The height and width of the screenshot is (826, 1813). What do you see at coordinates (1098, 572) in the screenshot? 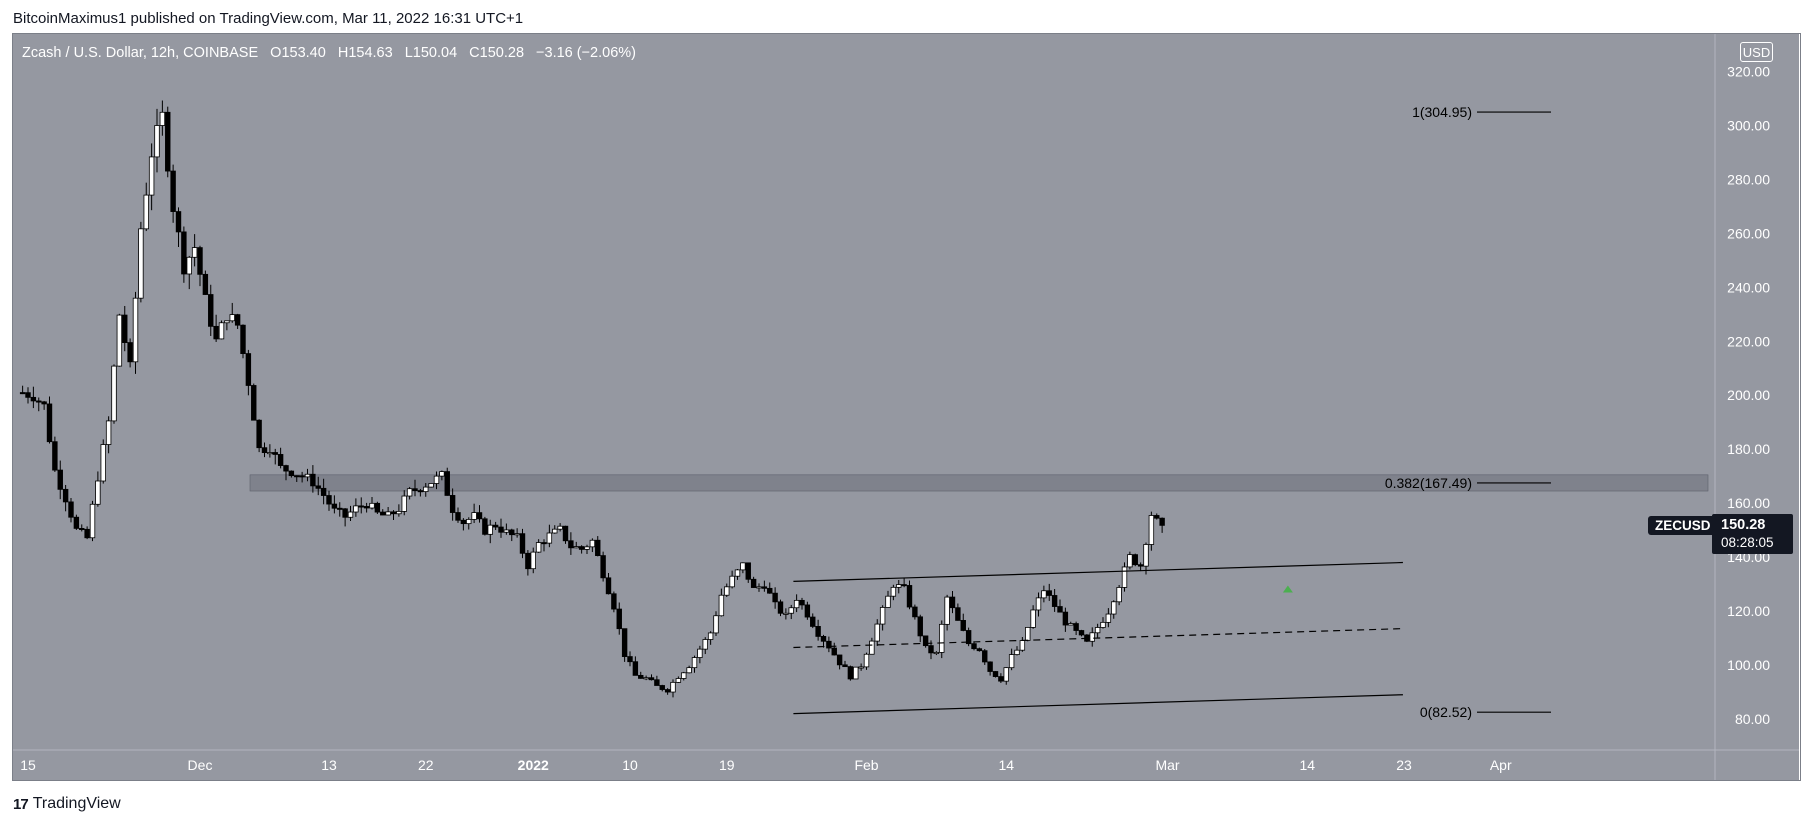
I see `channel-upper-line` at bounding box center [1098, 572].